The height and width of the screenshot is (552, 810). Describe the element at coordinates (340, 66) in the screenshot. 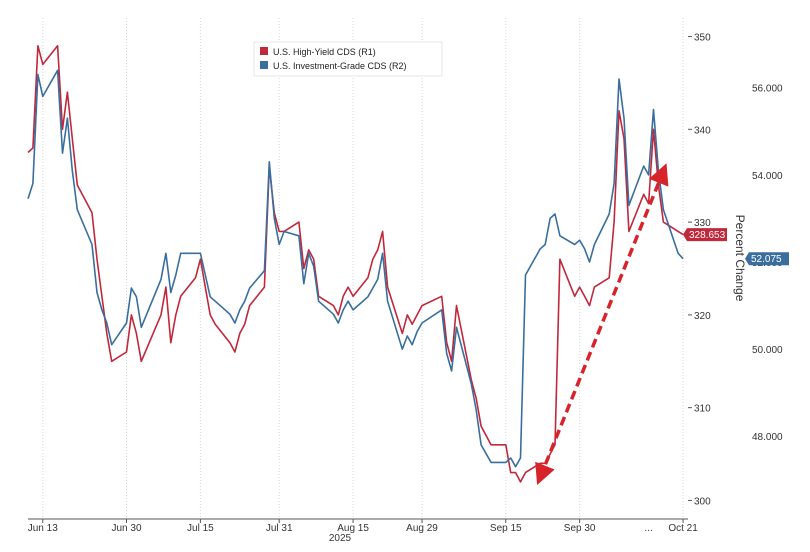

I see `legend-label-investment-grade: U.S. Investment-Grade CDS (R2)` at that location.